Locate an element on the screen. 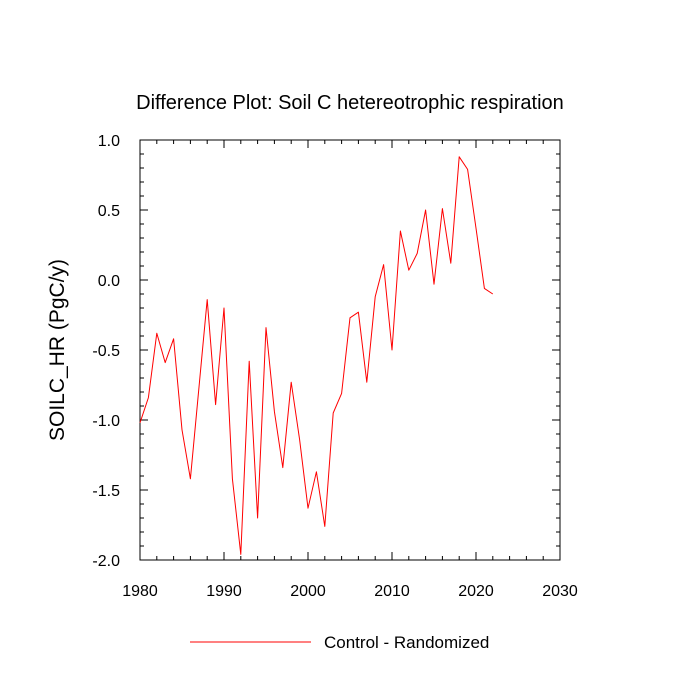 Image resolution: width=700 pixels, height=700 pixels. y-axis-tick-labels: -2.0 -1.5 -1.0 -0.5 0.0 0.5 1.0 is located at coordinates (106, 351).